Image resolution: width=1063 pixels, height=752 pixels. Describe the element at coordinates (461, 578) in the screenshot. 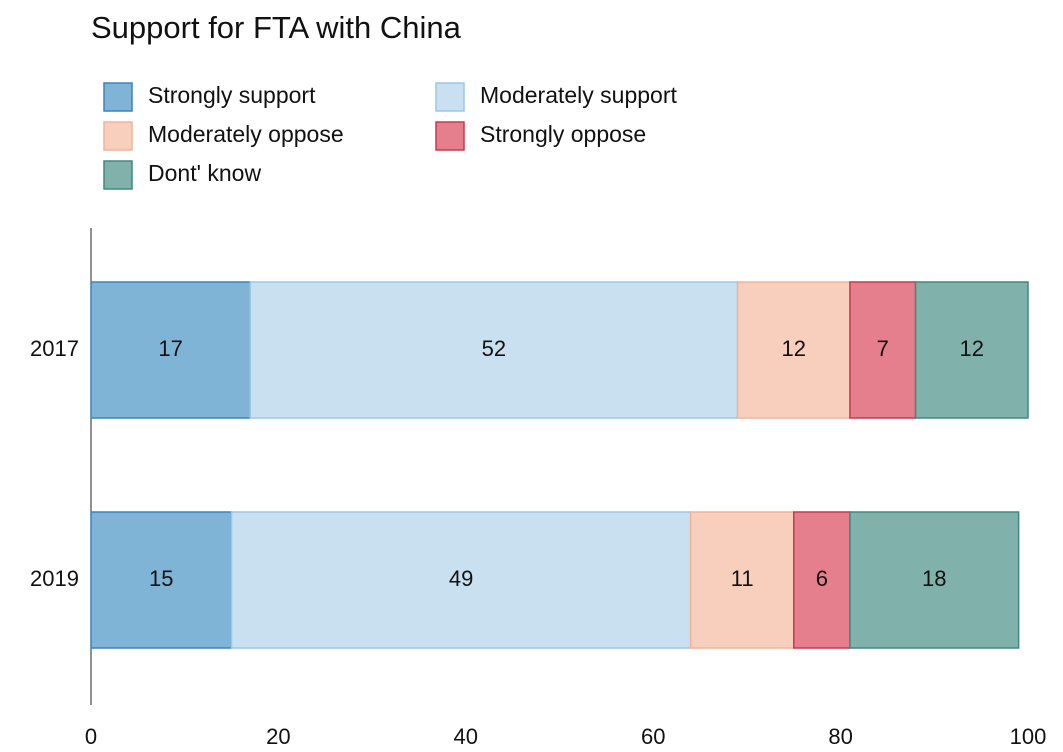

I see `data-label: 49` at that location.